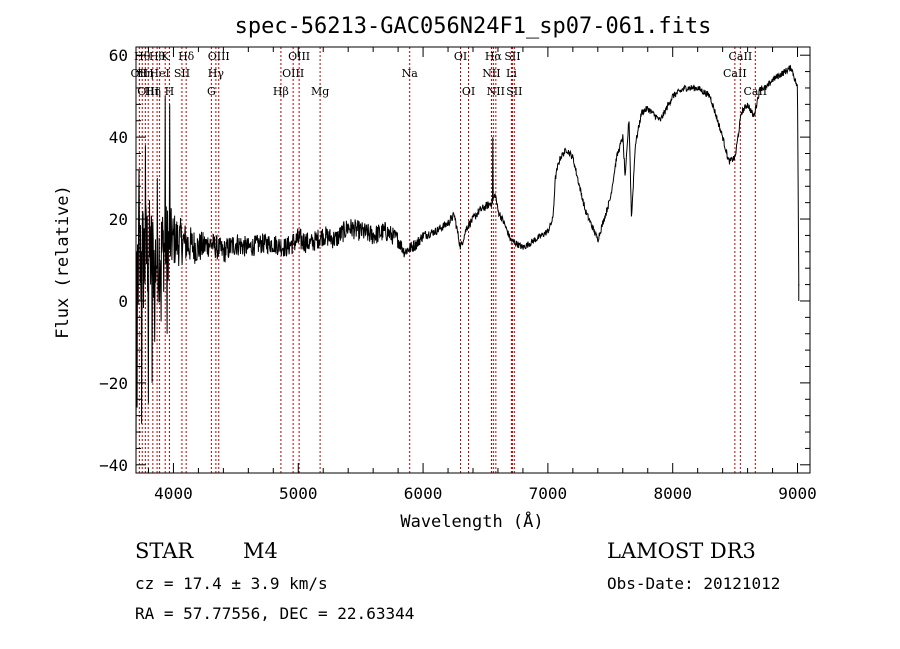 This screenshot has height=649, width=900. I want to click on line-marker-label: Hγ, so click(216, 73).